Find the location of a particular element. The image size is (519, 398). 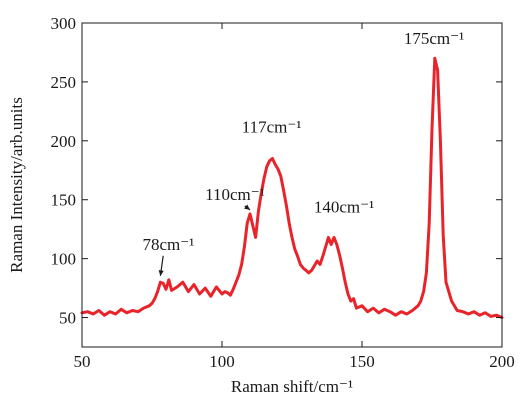

peak-label: 78cm⁻¹ is located at coordinates (168, 244).